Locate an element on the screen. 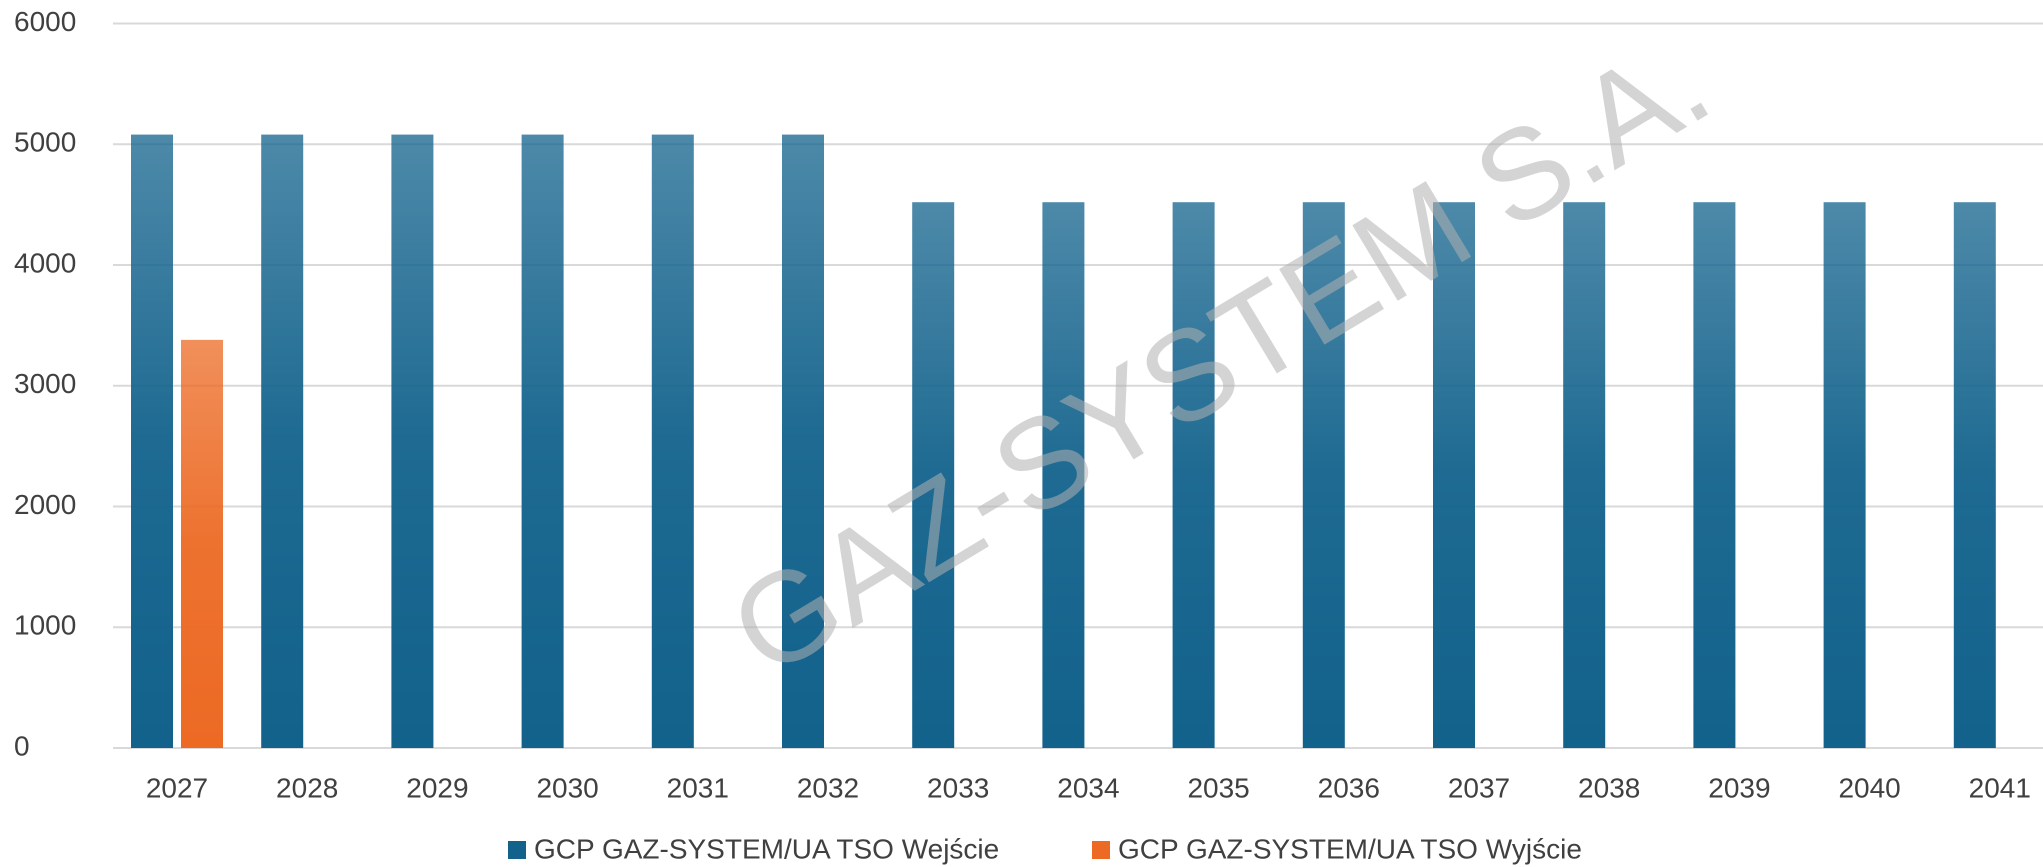 The height and width of the screenshot is (867, 2043). x-tick-label: 2036 is located at coordinates (1349, 787).